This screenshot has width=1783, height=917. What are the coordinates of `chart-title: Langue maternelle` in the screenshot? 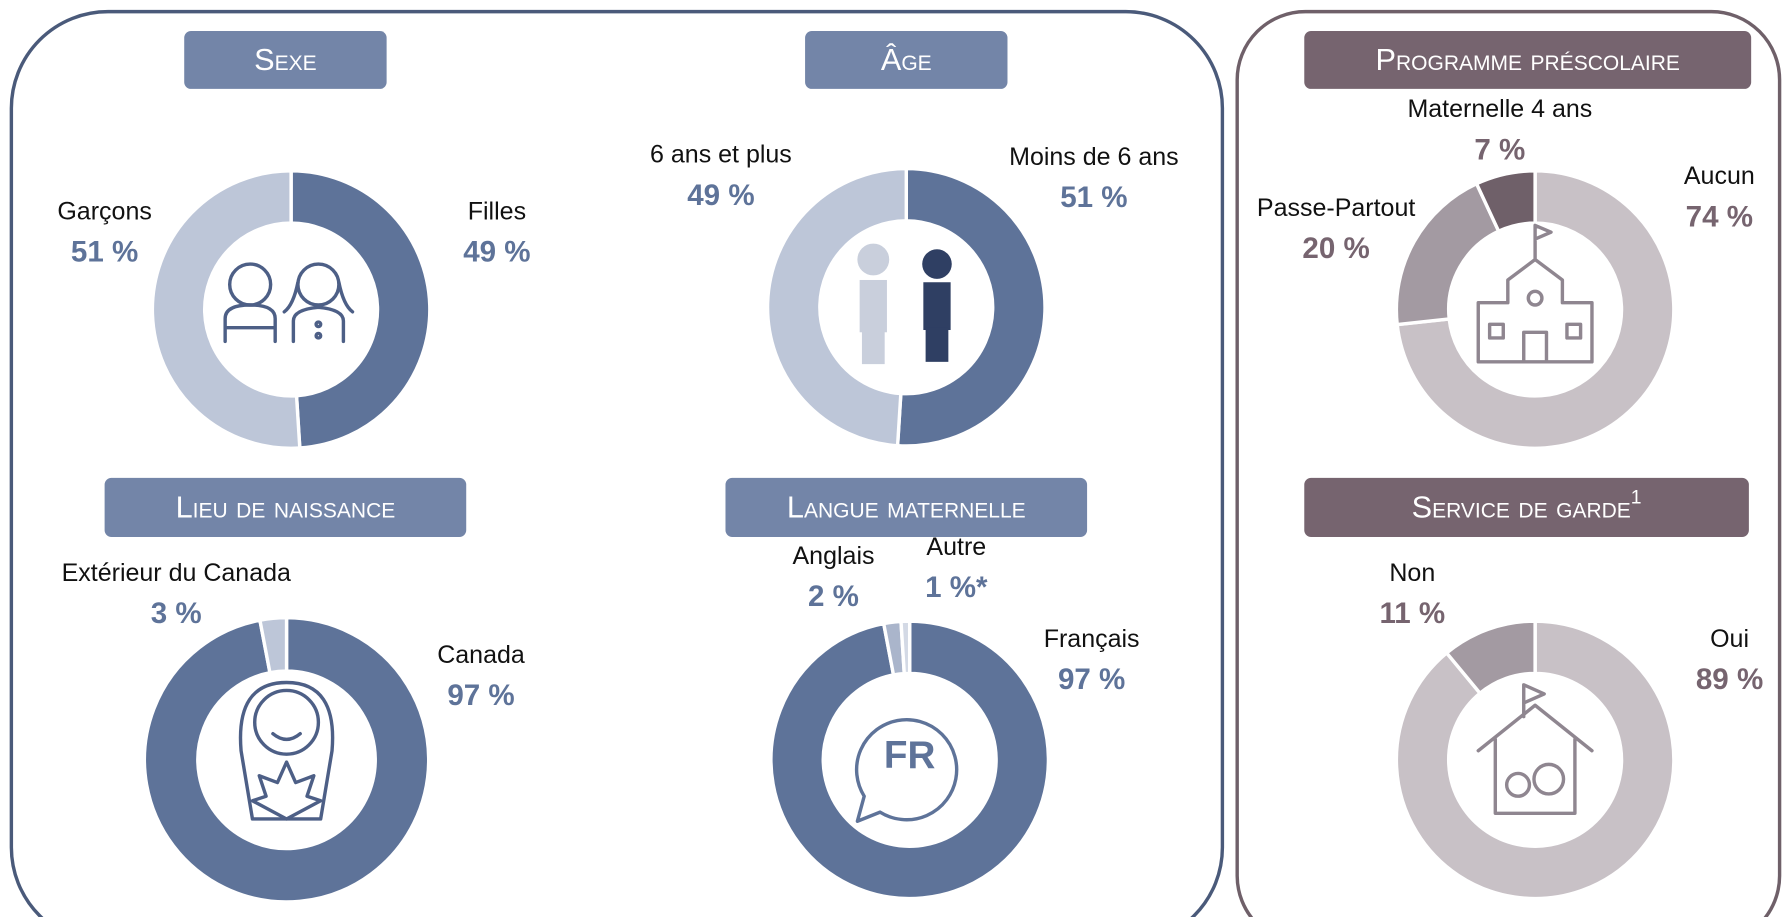 It's located at (906, 507).